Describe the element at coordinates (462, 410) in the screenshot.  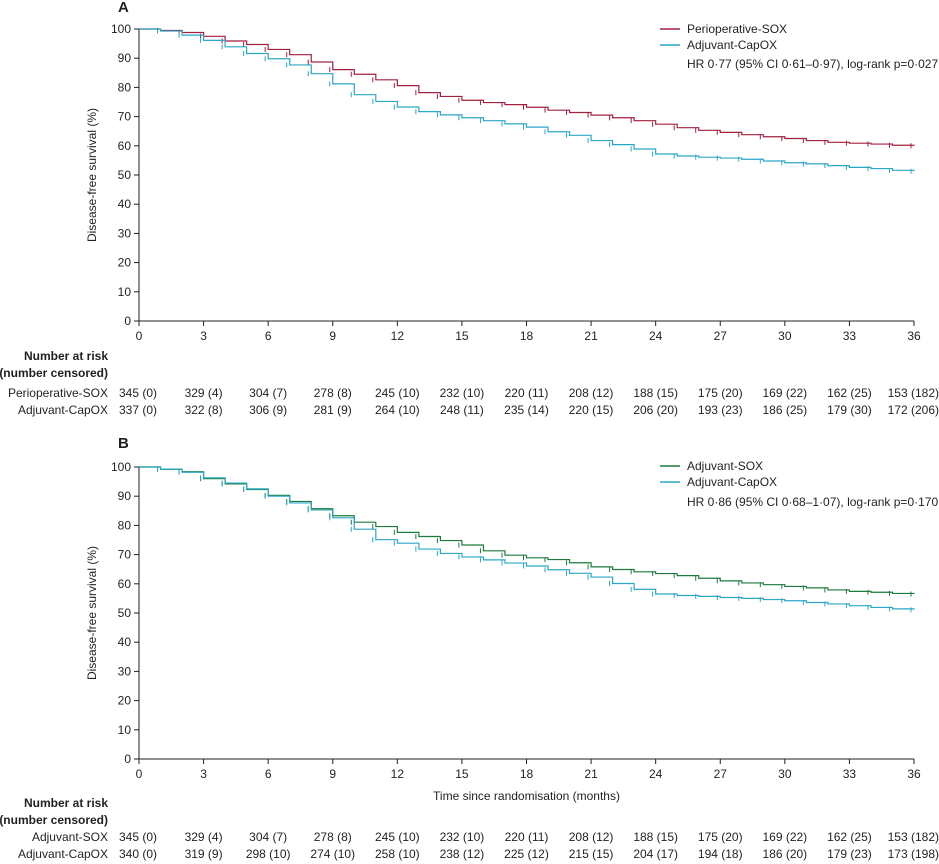
I see `risk-cell: 248 (11)` at that location.